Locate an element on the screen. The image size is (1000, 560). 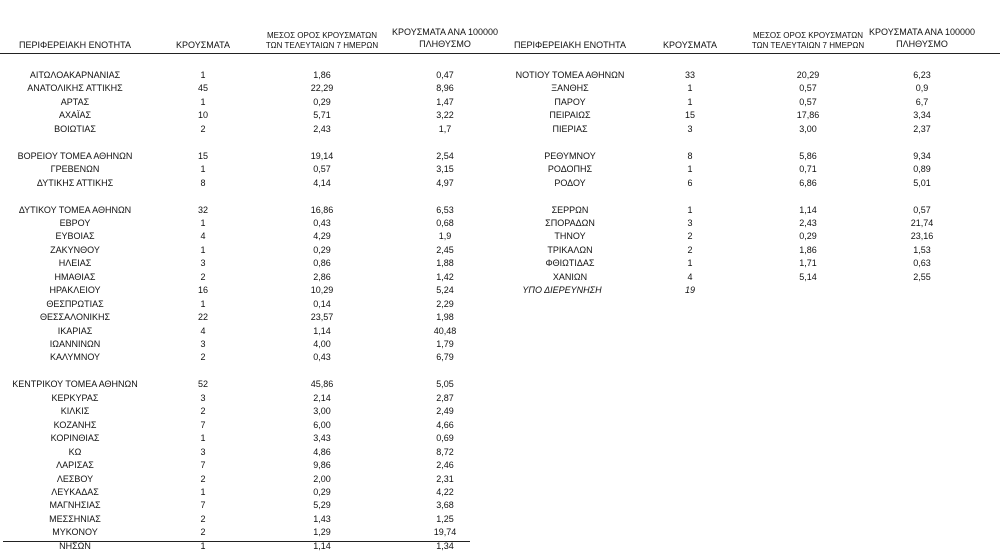
per-100k-cell: 3,15 is located at coordinates (445, 169).